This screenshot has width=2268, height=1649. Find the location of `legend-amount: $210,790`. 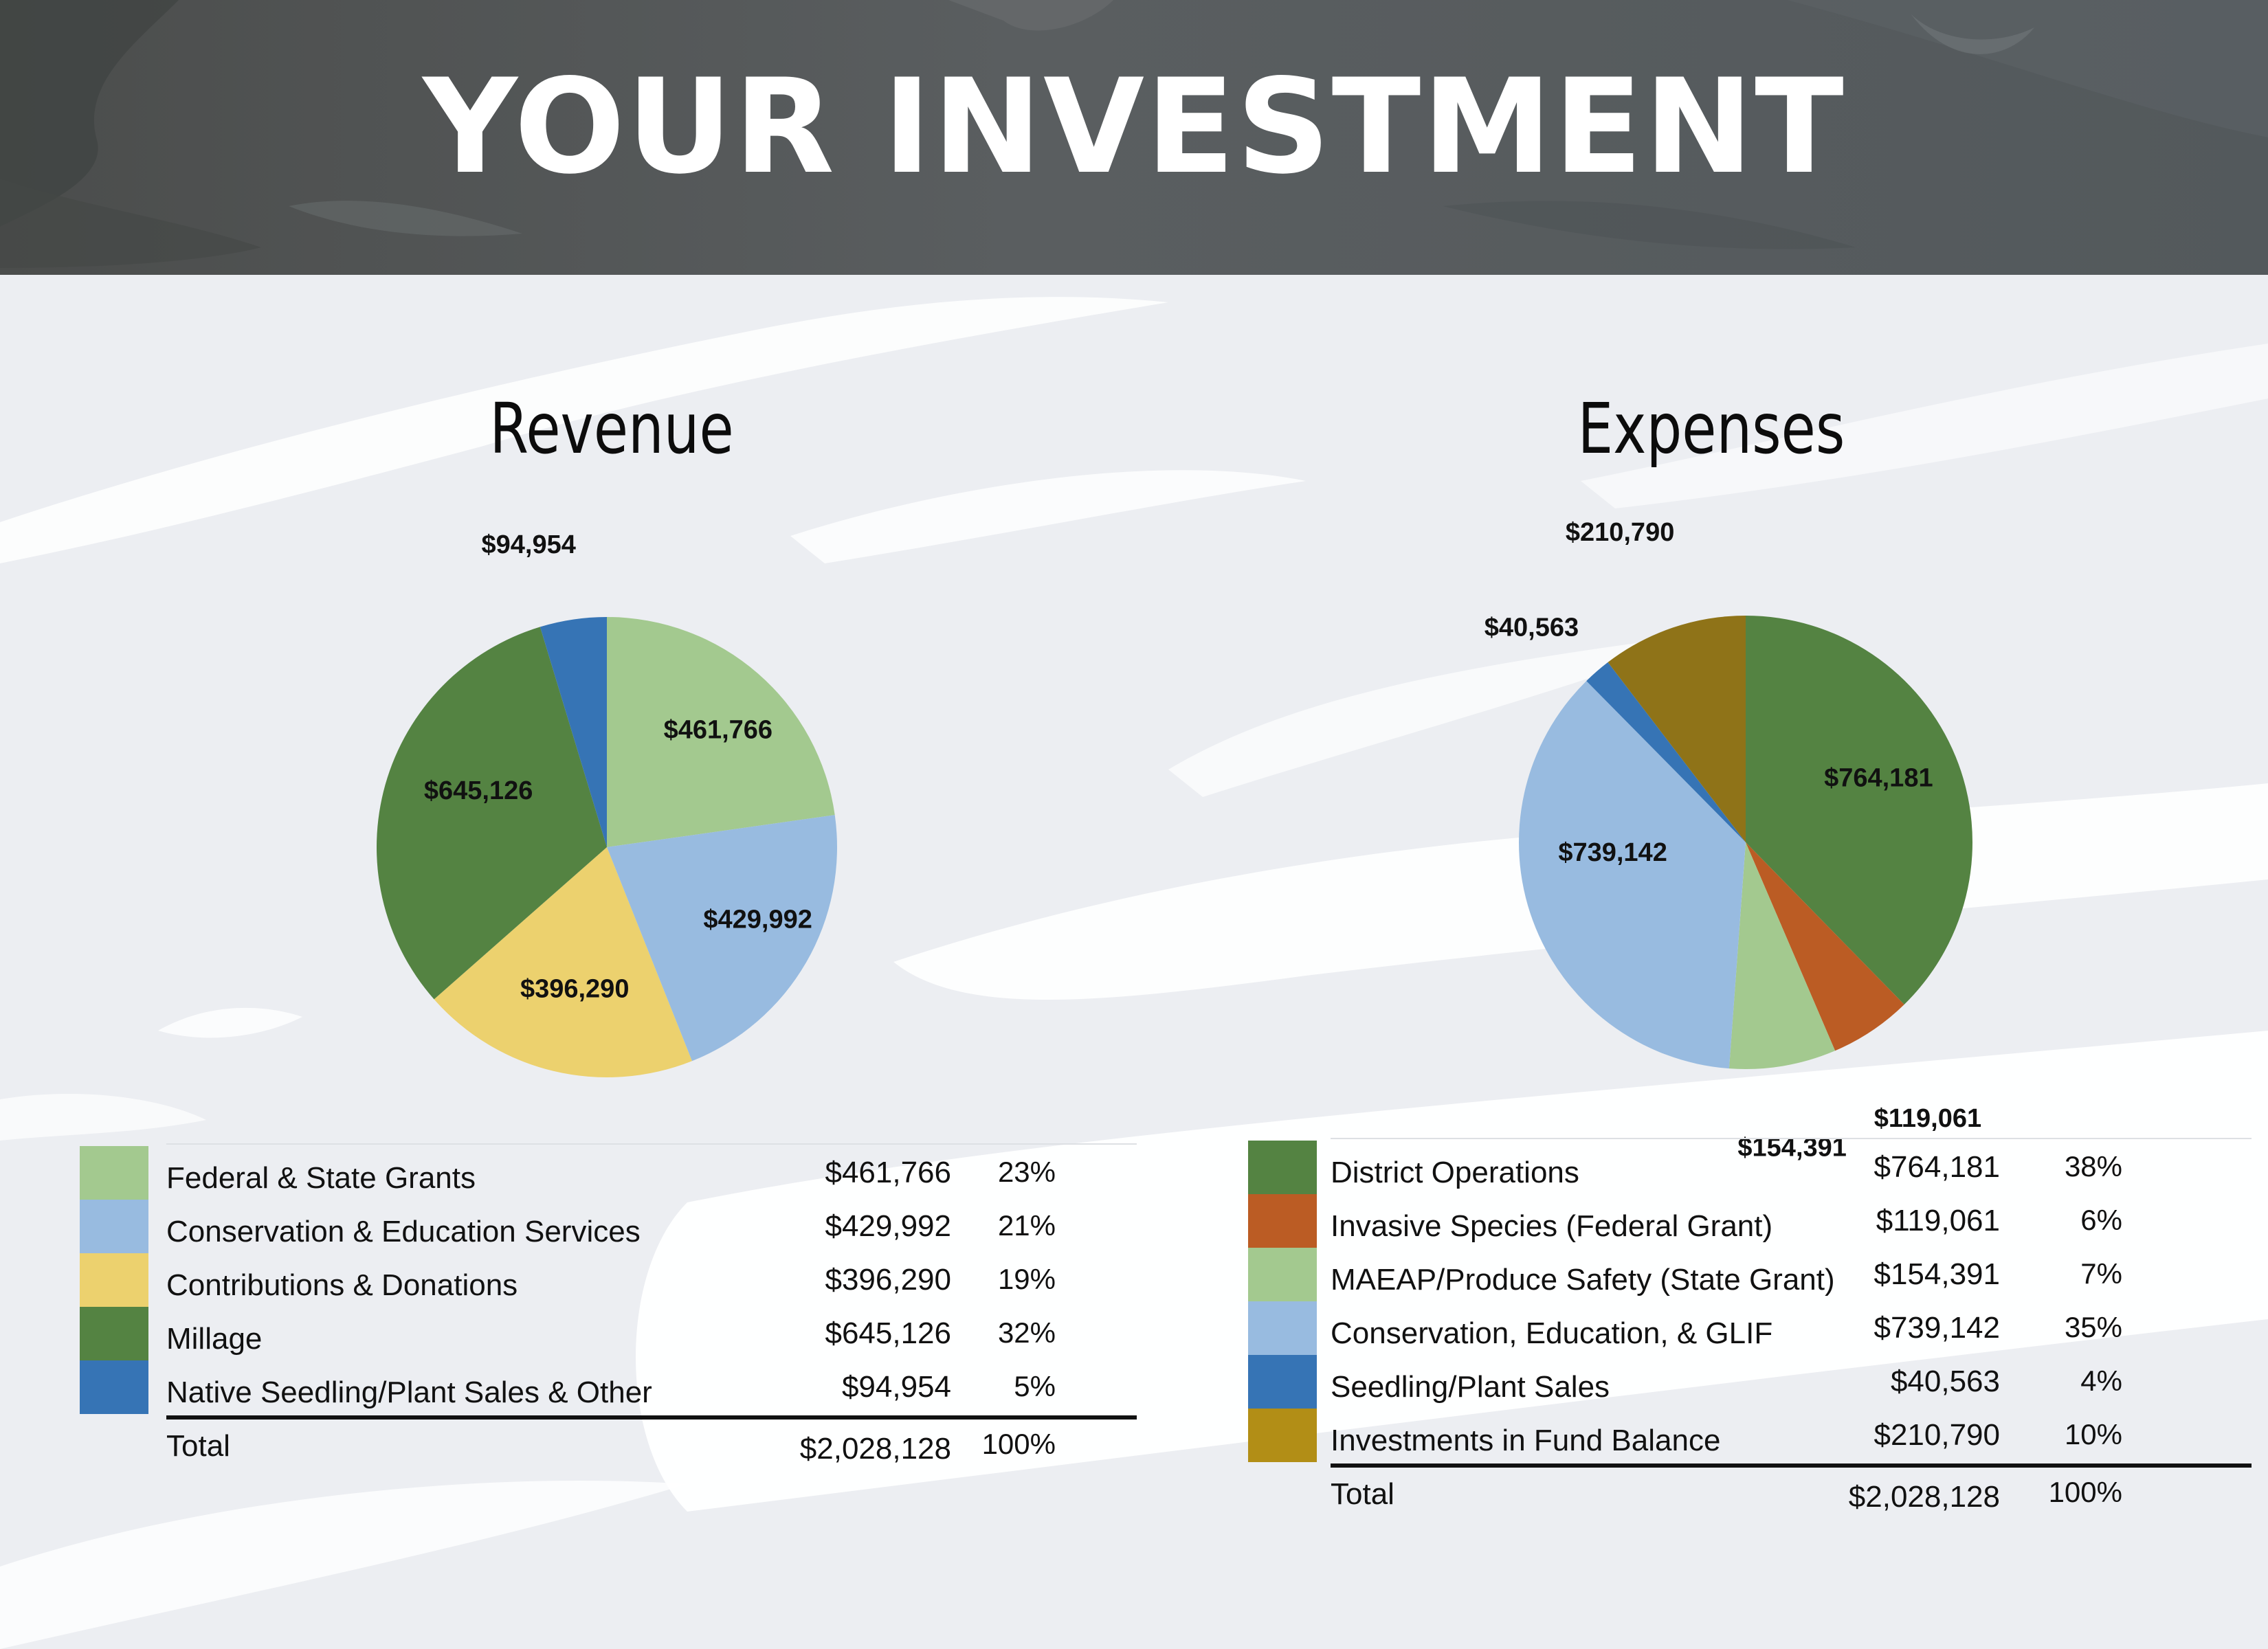

legend-amount: $210,790 is located at coordinates (1937, 1435).